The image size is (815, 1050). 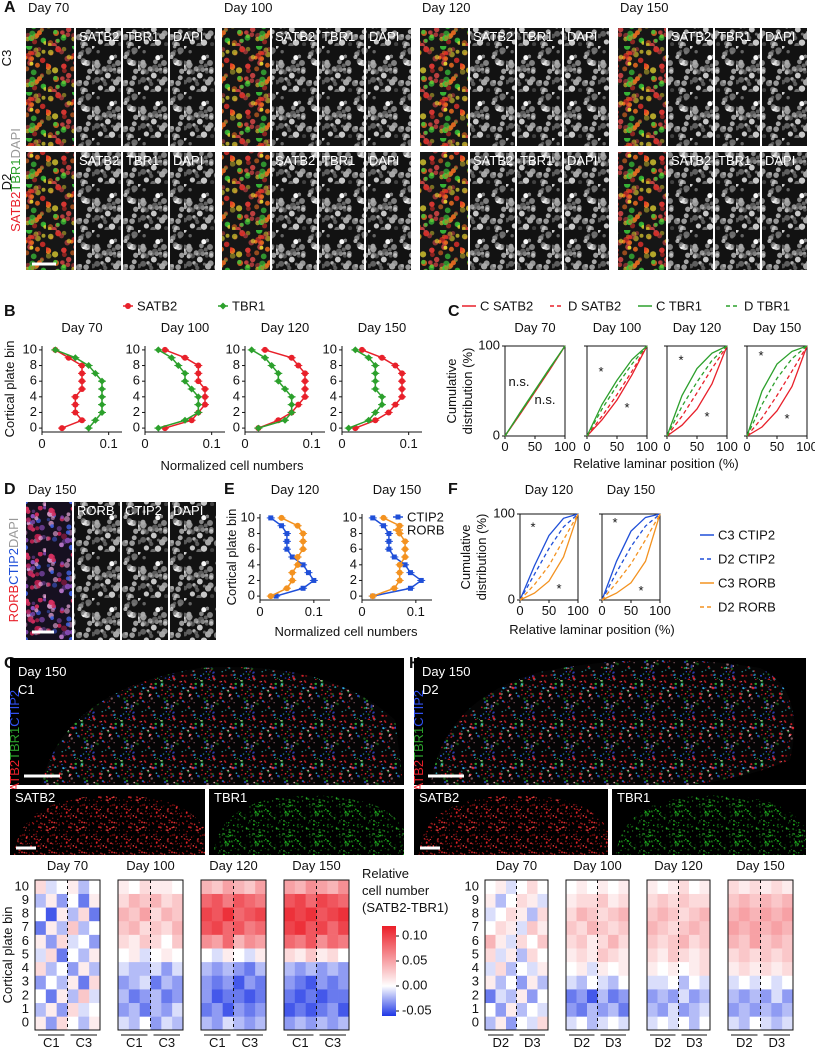 I want to click on y-tick-label: 1, so click(x=475, y=1008).